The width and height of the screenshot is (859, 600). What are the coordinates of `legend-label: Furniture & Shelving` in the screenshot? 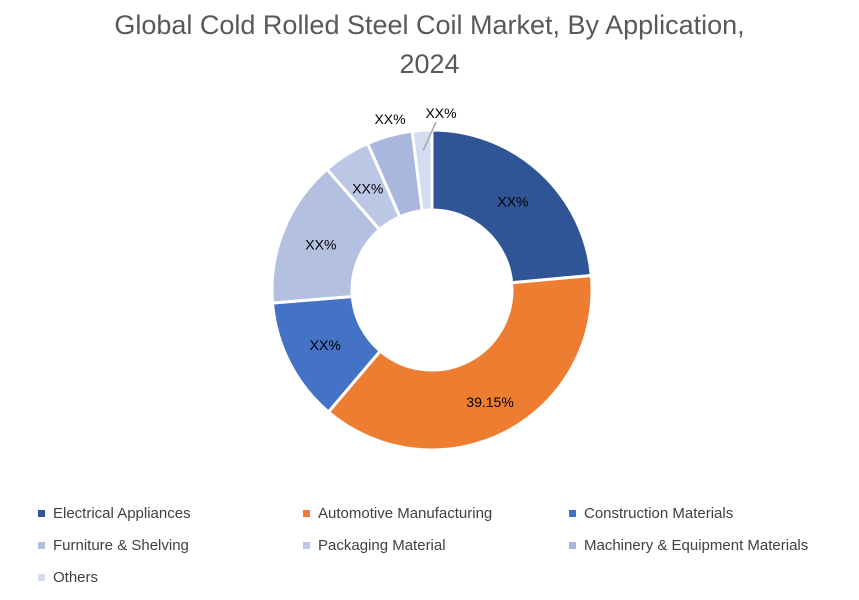 It's located at (121, 545).